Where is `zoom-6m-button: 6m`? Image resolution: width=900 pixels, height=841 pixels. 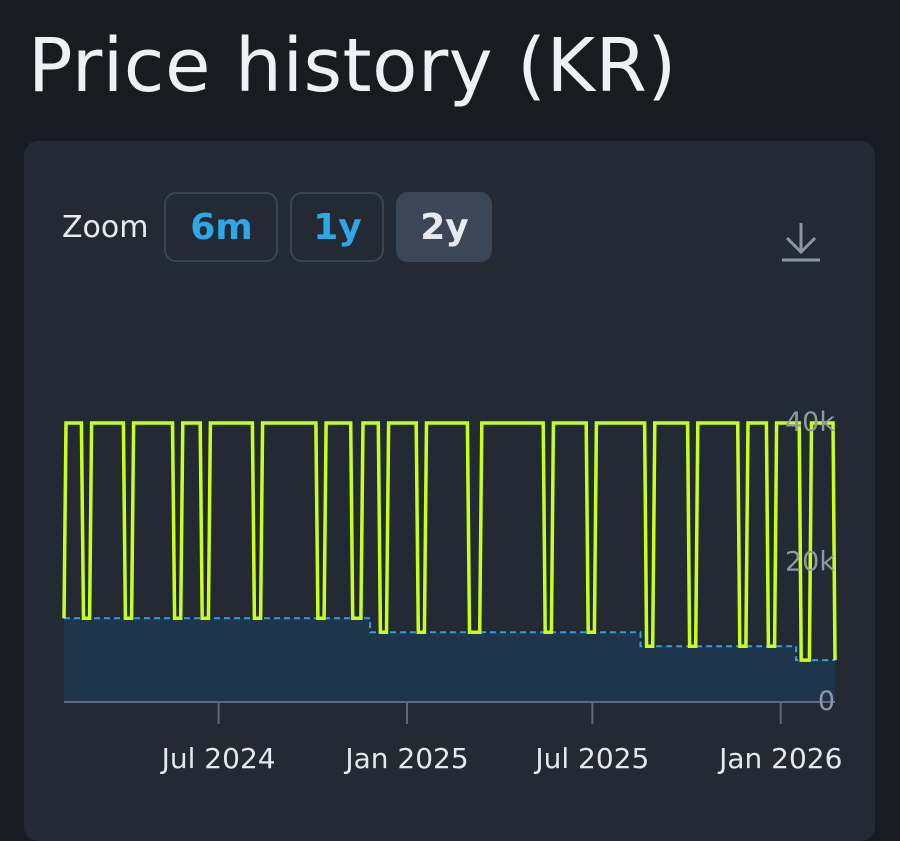 zoom-6m-button: 6m is located at coordinates (221, 227).